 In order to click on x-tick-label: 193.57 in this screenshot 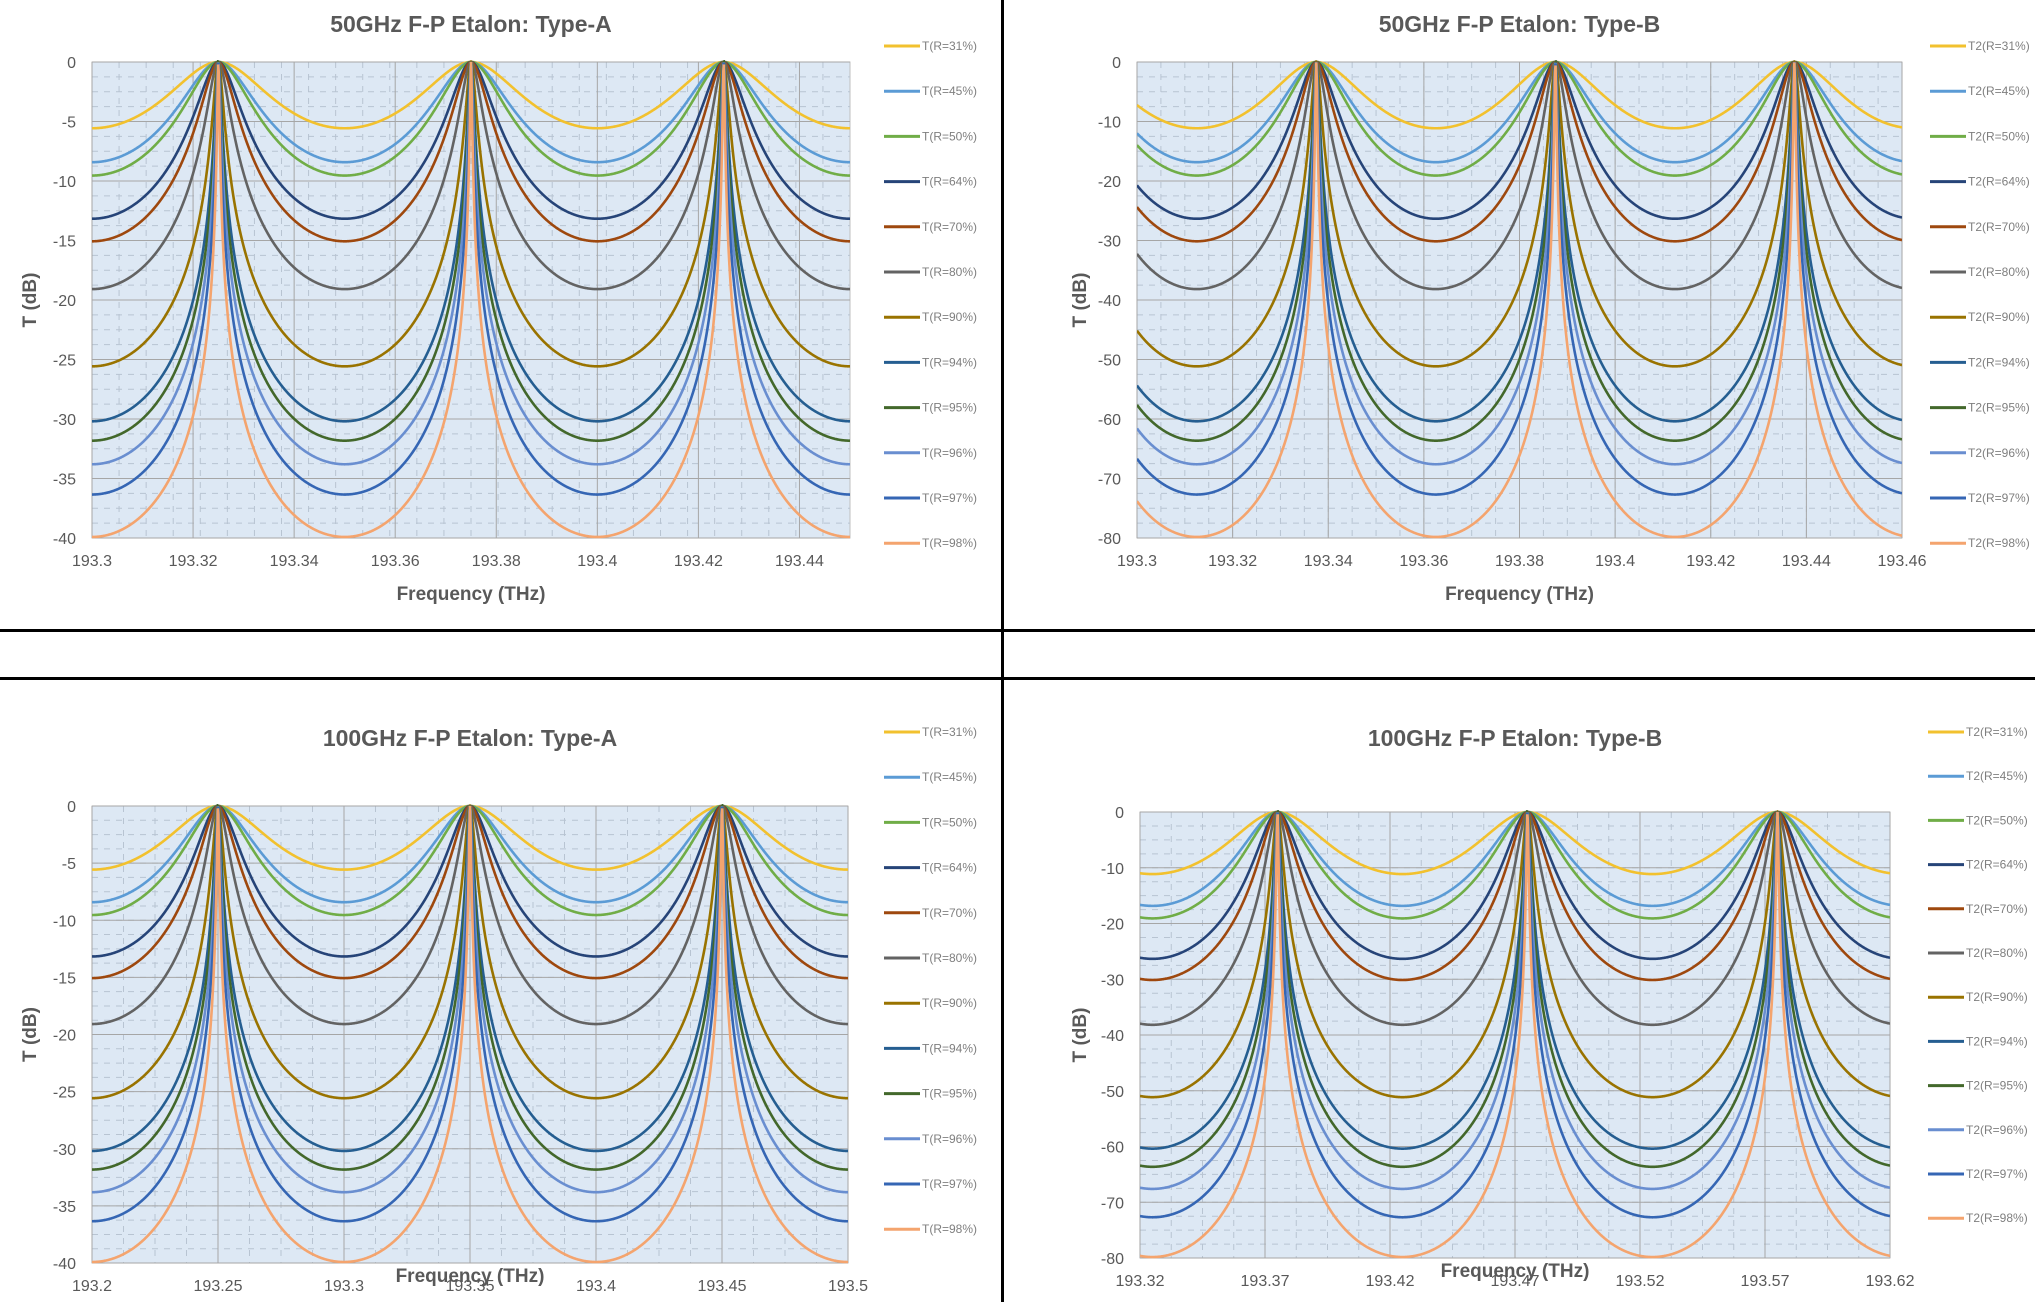, I will do `click(1765, 1281)`.